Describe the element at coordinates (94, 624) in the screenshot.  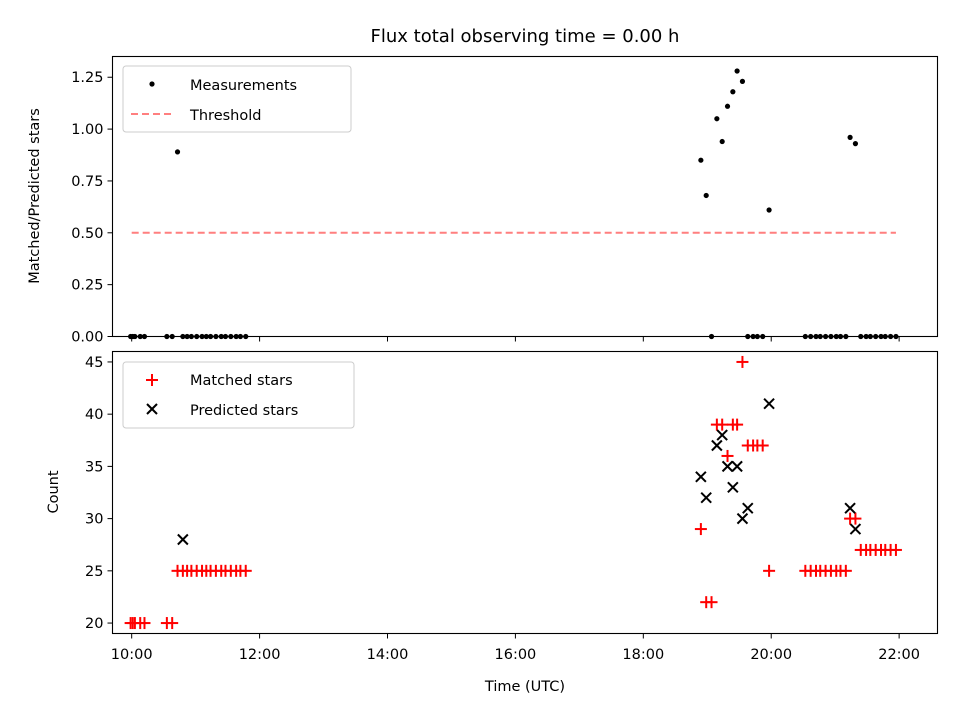
I see `y-tick-label: 20` at that location.